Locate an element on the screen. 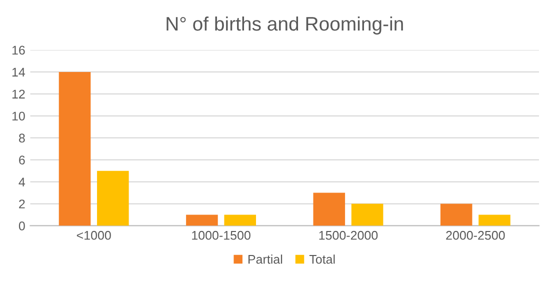  legend-label: Total is located at coordinates (322, 259).